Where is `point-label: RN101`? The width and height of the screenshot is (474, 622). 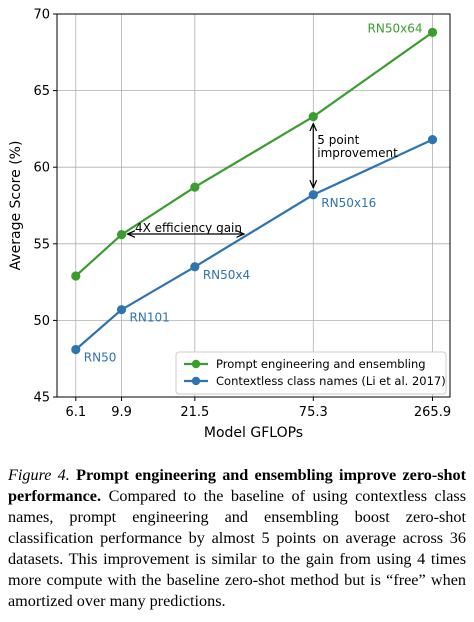 point-label: RN101 is located at coordinates (150, 318).